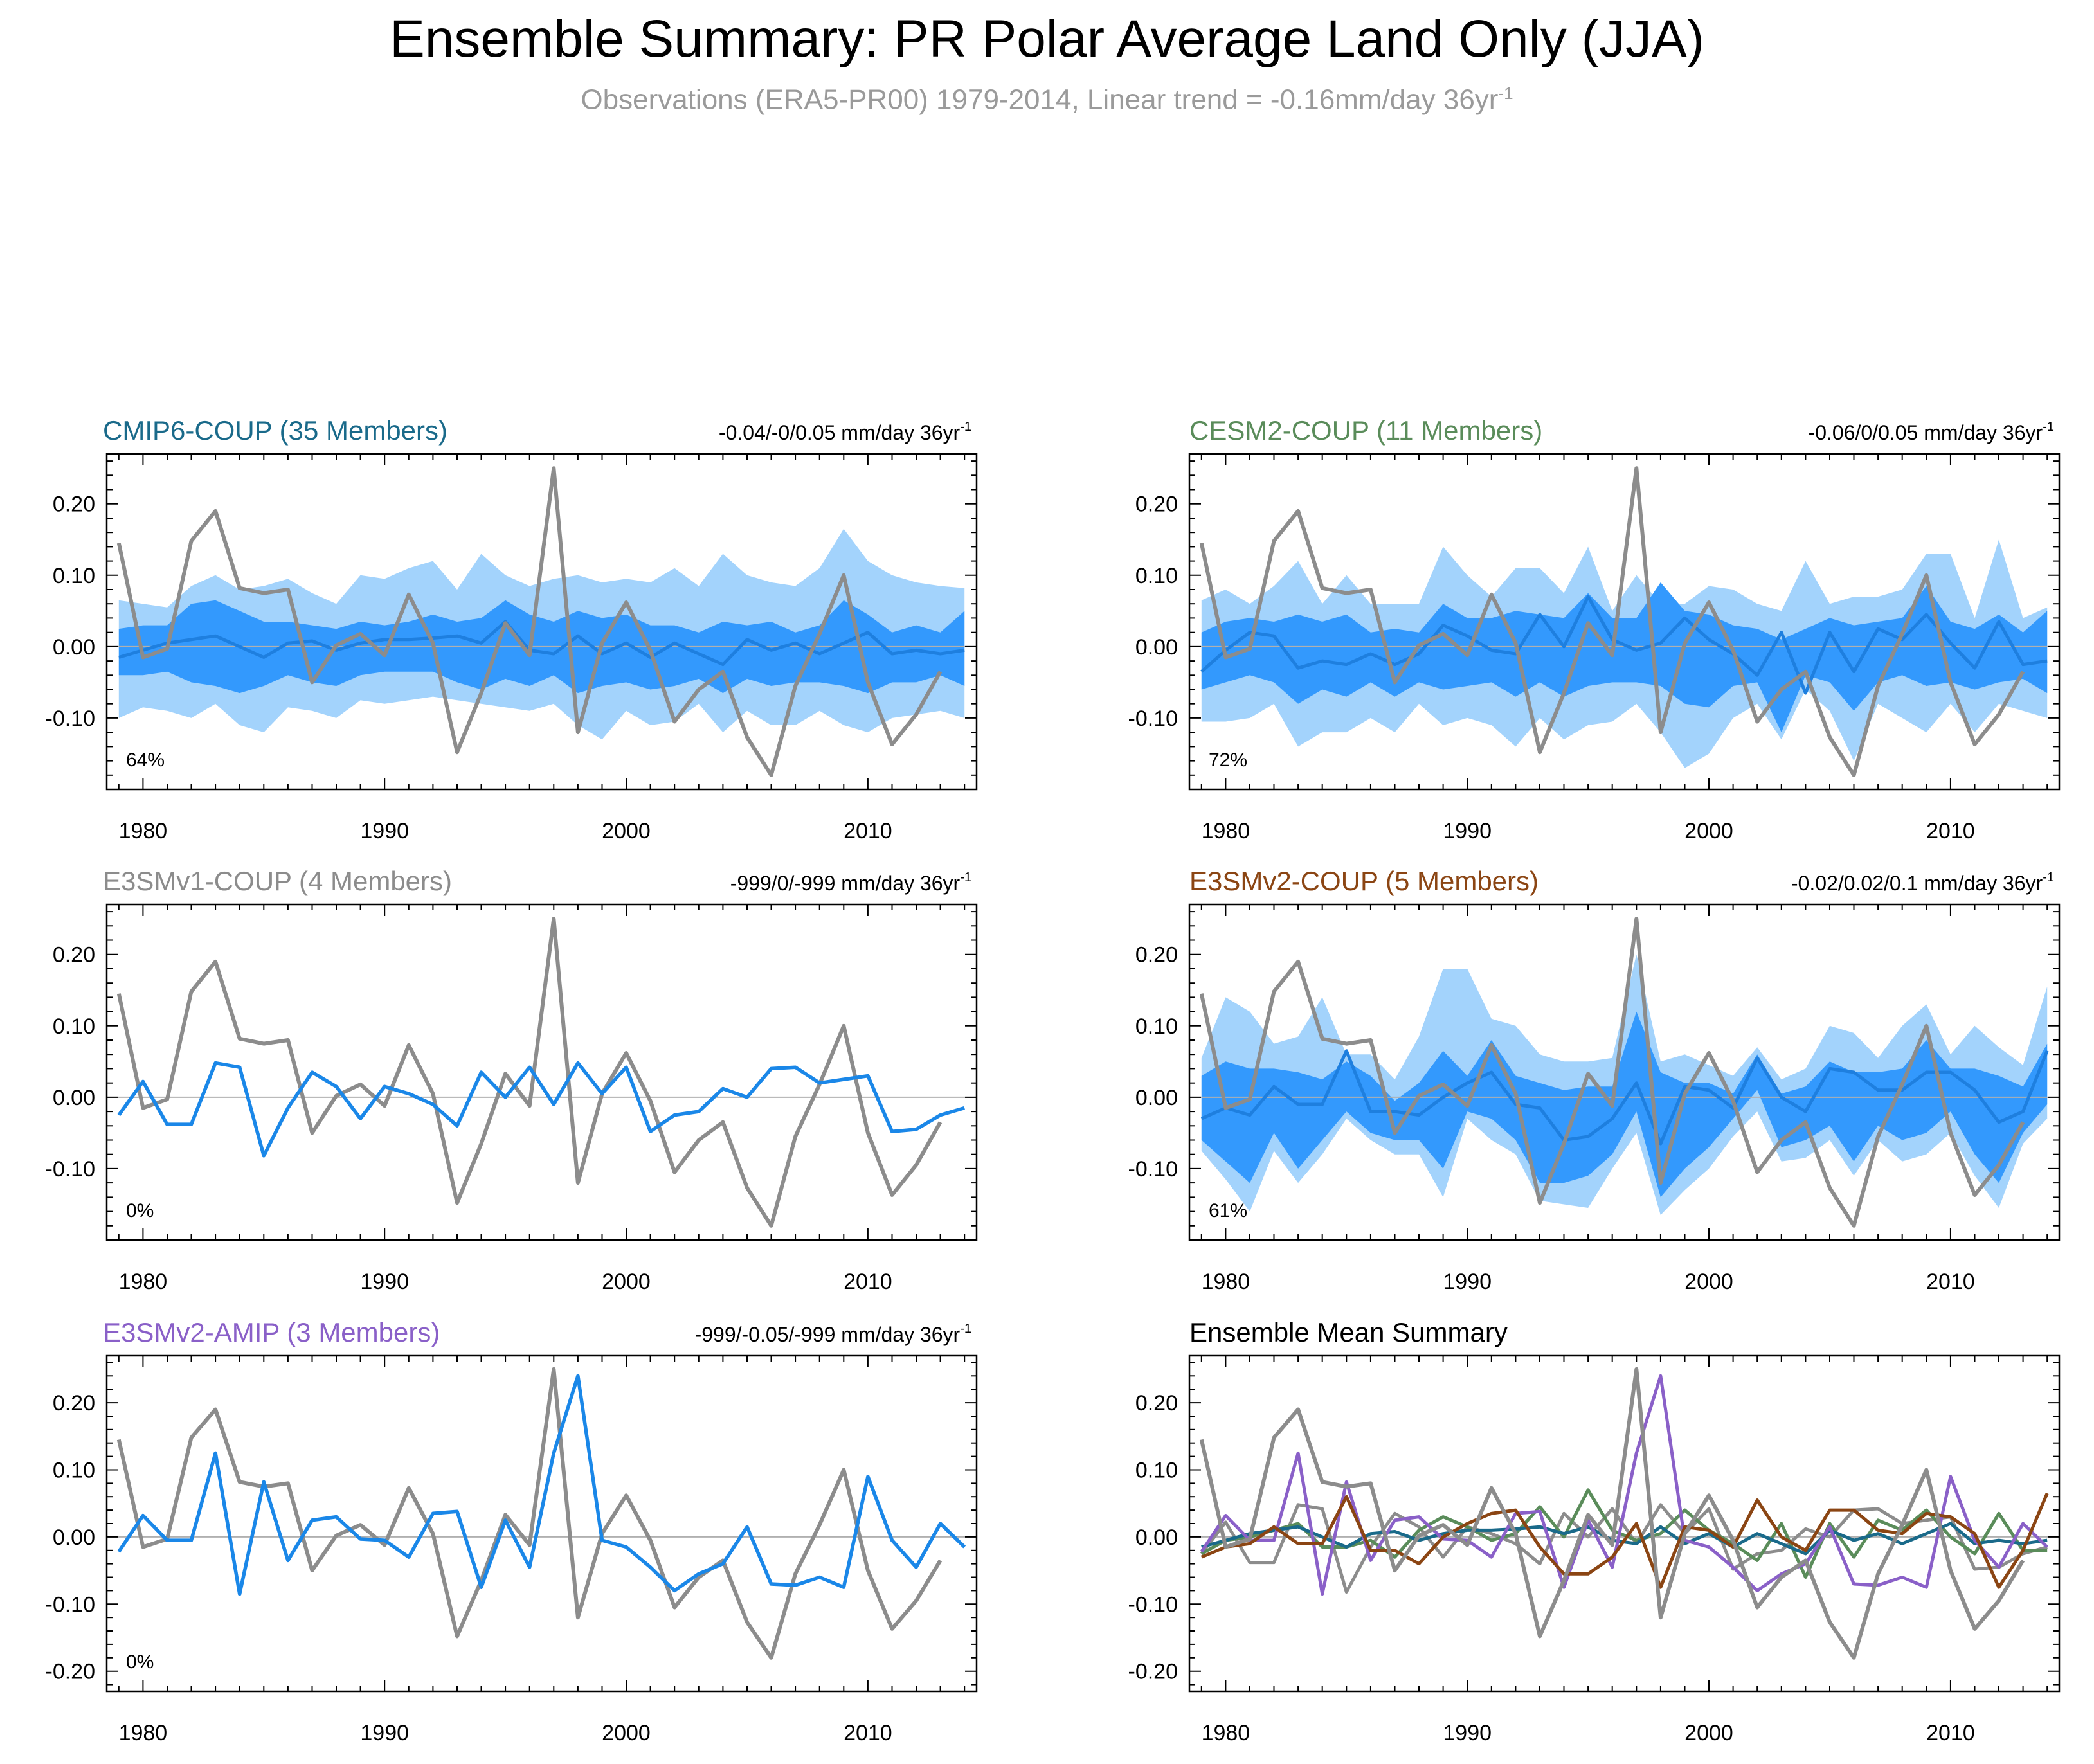 The image size is (2094, 1764). I want to click on trend-label: -0.04/-0/0.05 mm/day 36yr-1, so click(845, 432).